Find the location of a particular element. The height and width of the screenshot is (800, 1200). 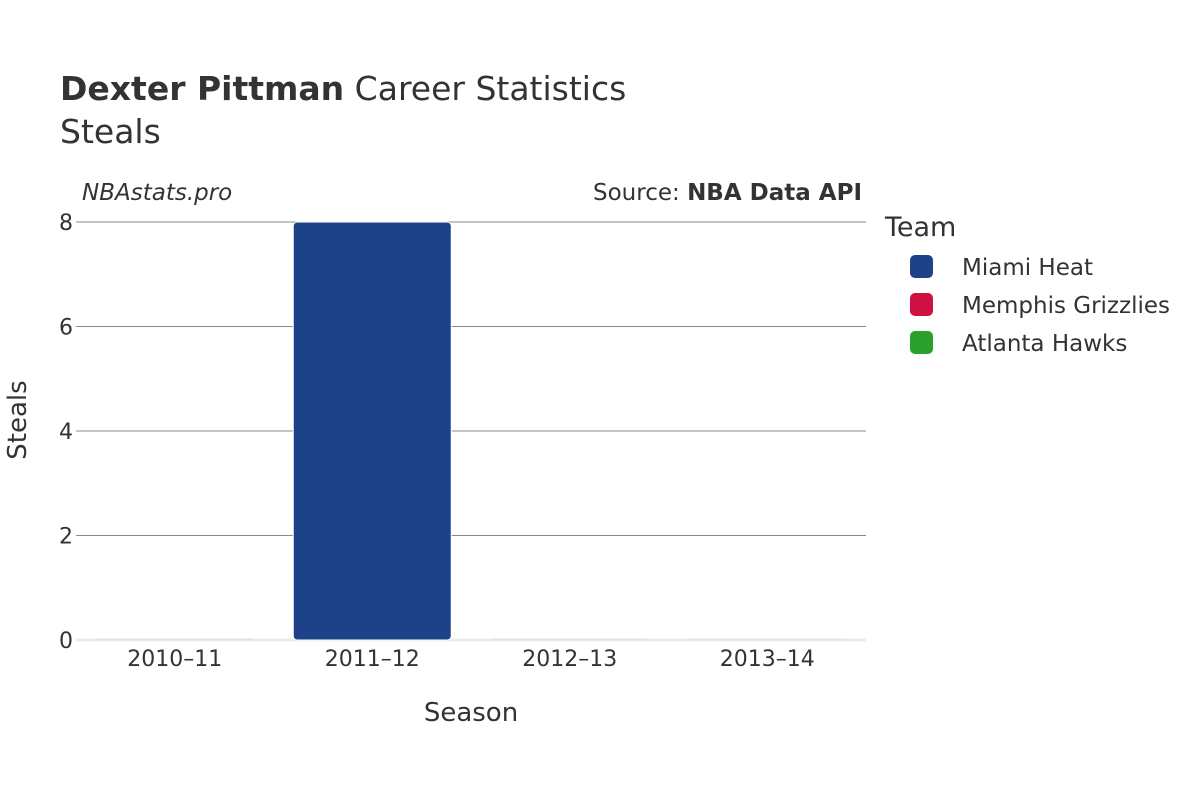

chart-title-player: Dexter Pittman is located at coordinates (202, 88).